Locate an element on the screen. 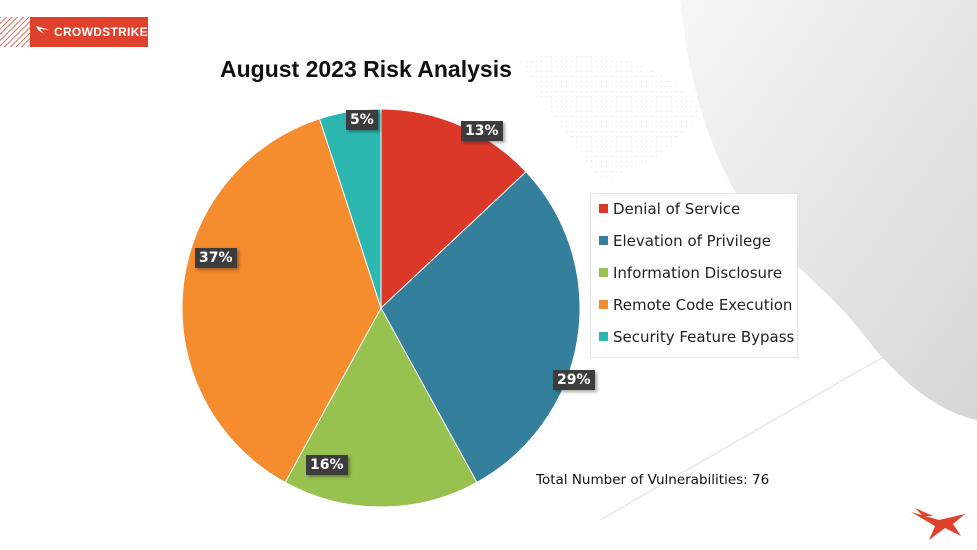 The width and height of the screenshot is (977, 550). data-label-denial-of-service: 13% is located at coordinates (482, 131).